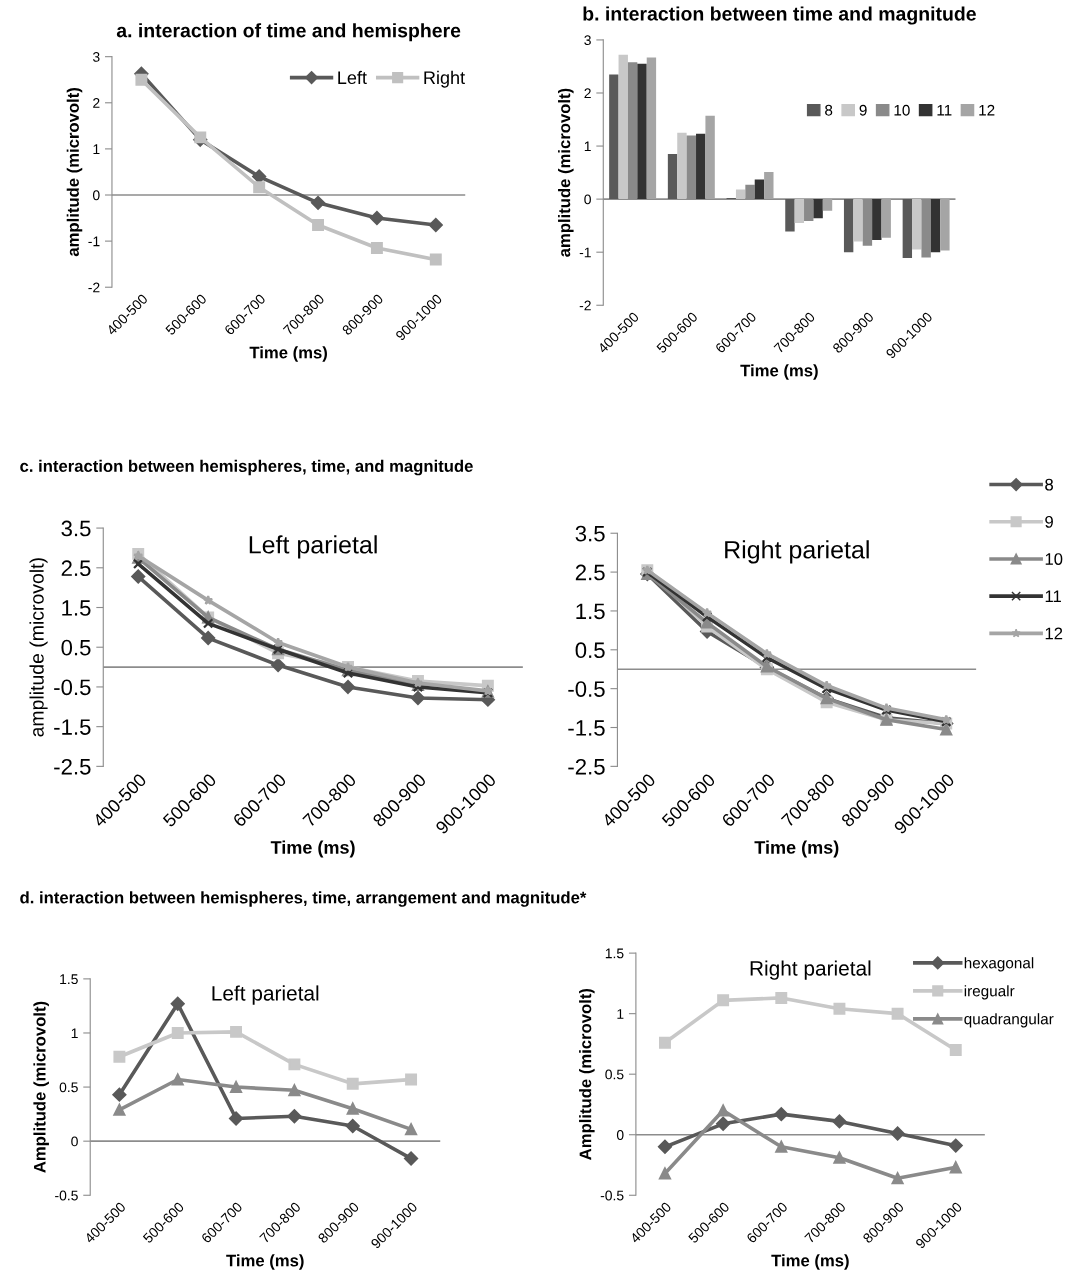  Describe the element at coordinates (352, 77) in the screenshot. I see `legend-label: Left` at that location.